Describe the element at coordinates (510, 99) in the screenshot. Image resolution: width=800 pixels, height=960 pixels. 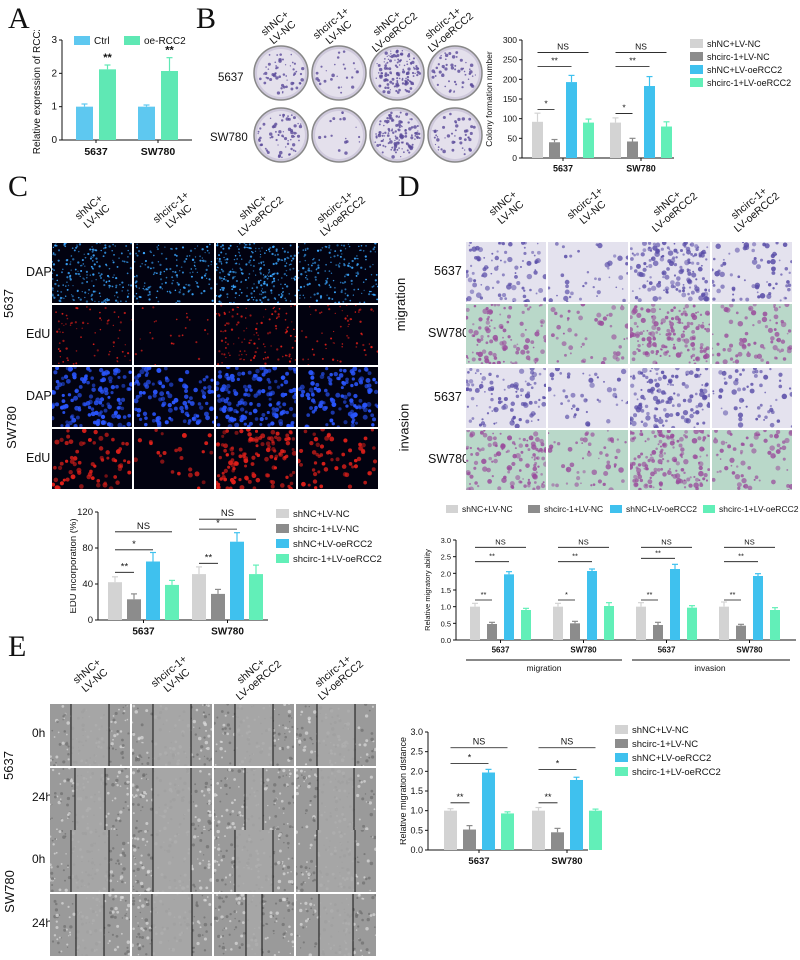
I see `y-tick-label: 150` at that location.